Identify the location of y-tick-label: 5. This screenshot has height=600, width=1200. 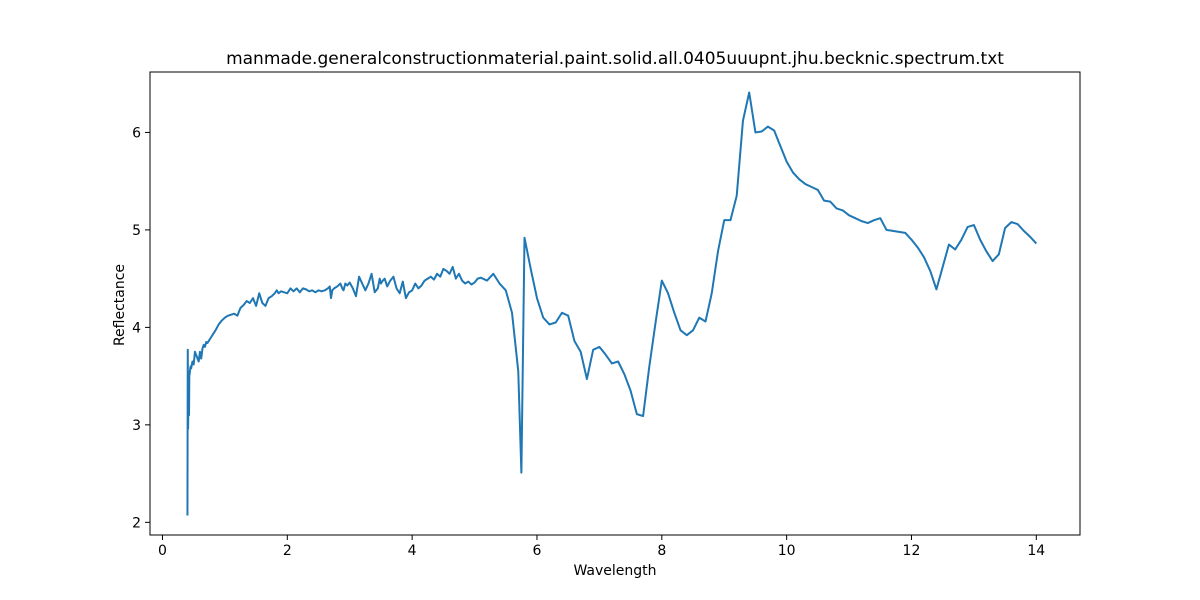
(136, 231).